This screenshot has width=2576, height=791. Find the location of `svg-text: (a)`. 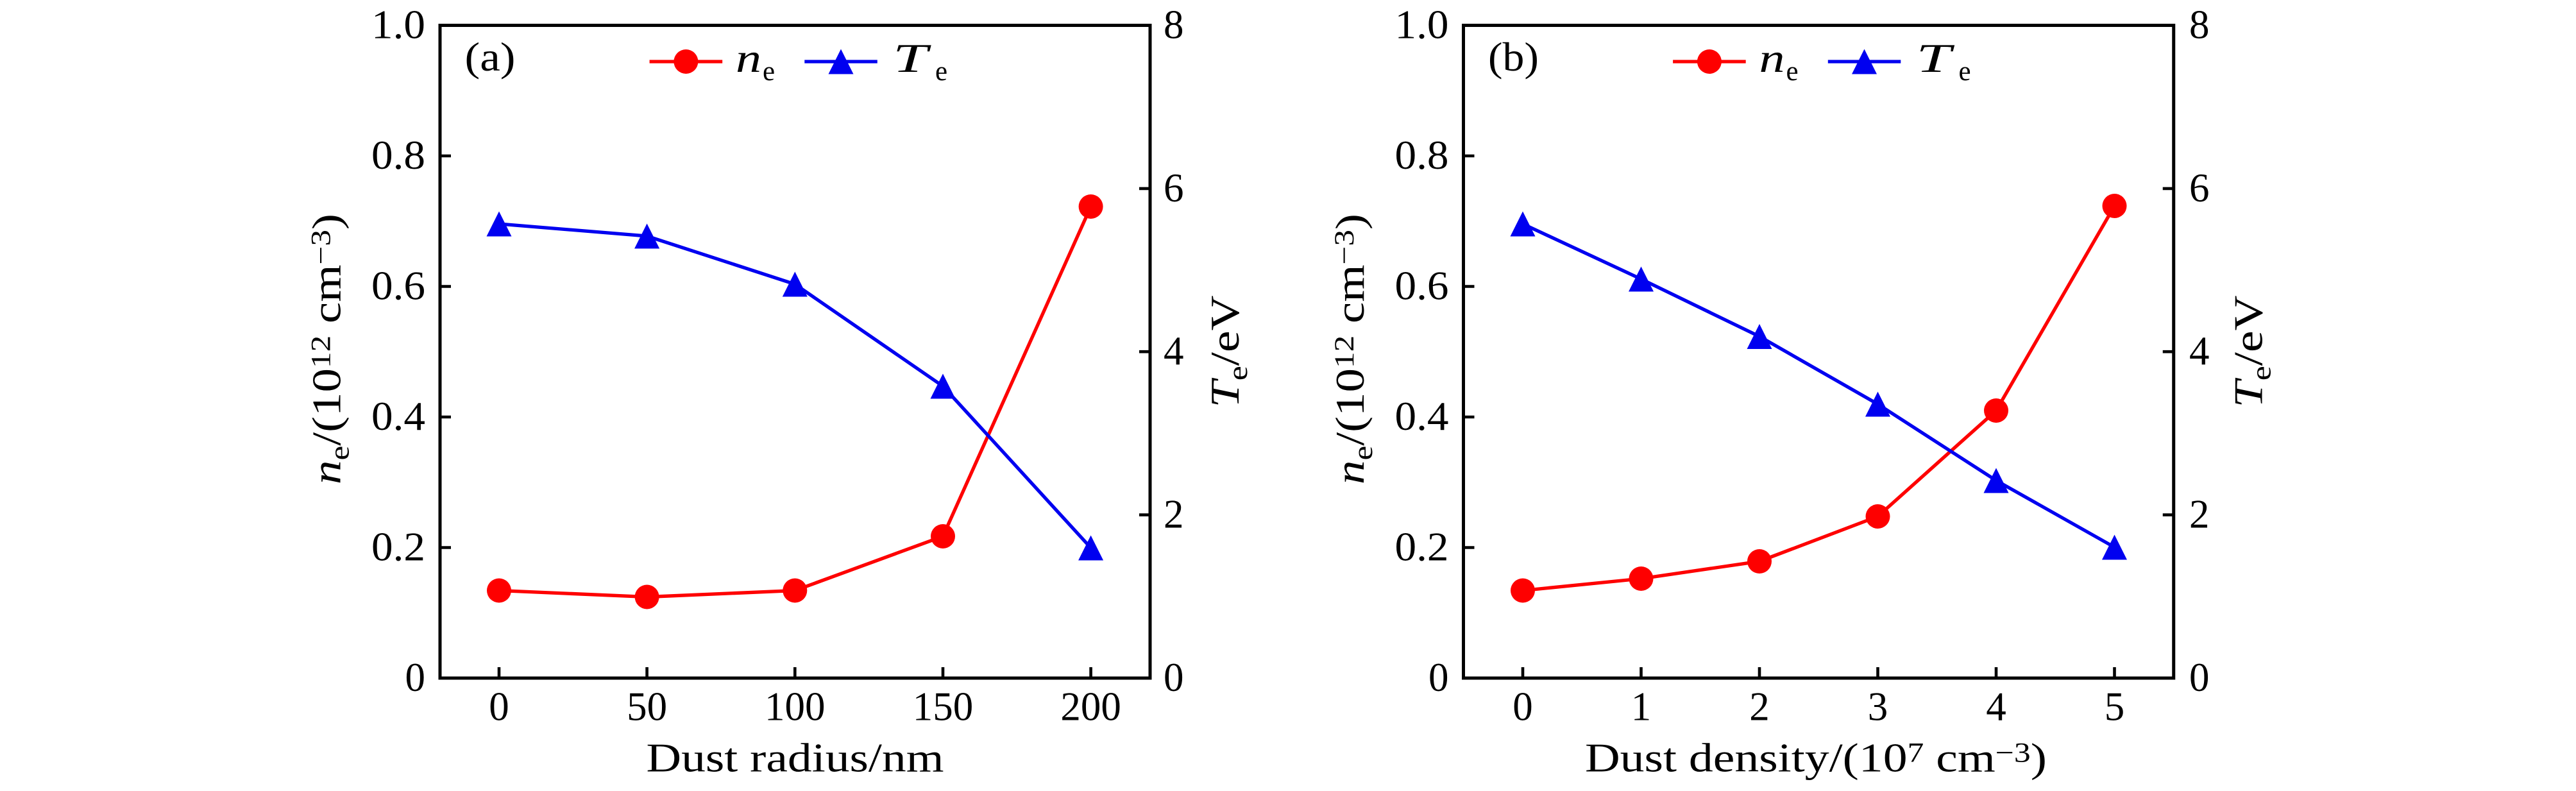

svg-text: (a) is located at coordinates (490, 57).